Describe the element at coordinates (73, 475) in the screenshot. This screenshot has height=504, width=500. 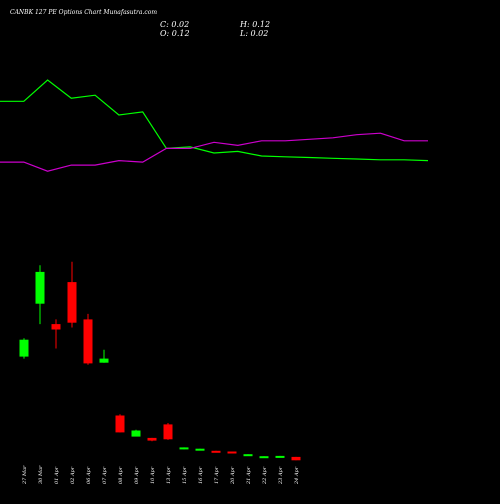
I see `x-tick-label: 02 Apr` at that location.